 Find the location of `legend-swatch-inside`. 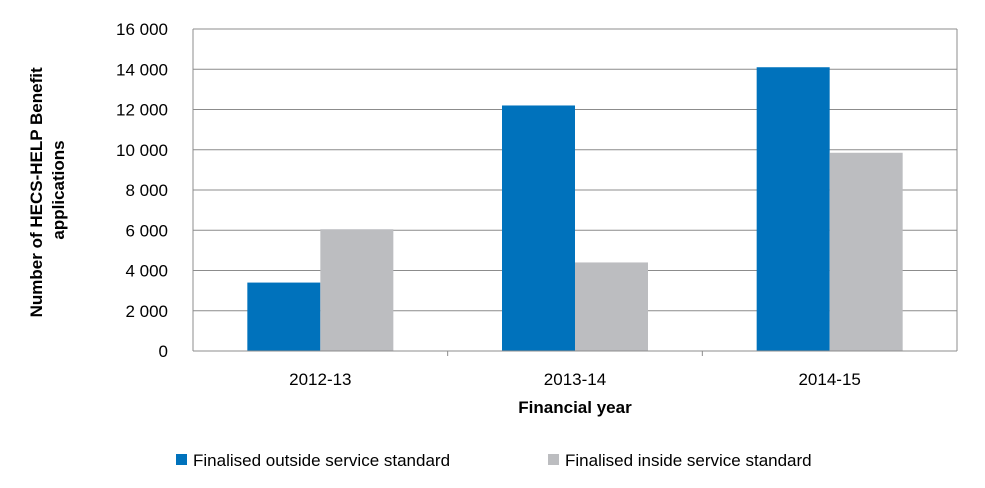

legend-swatch-inside is located at coordinates (553, 459).